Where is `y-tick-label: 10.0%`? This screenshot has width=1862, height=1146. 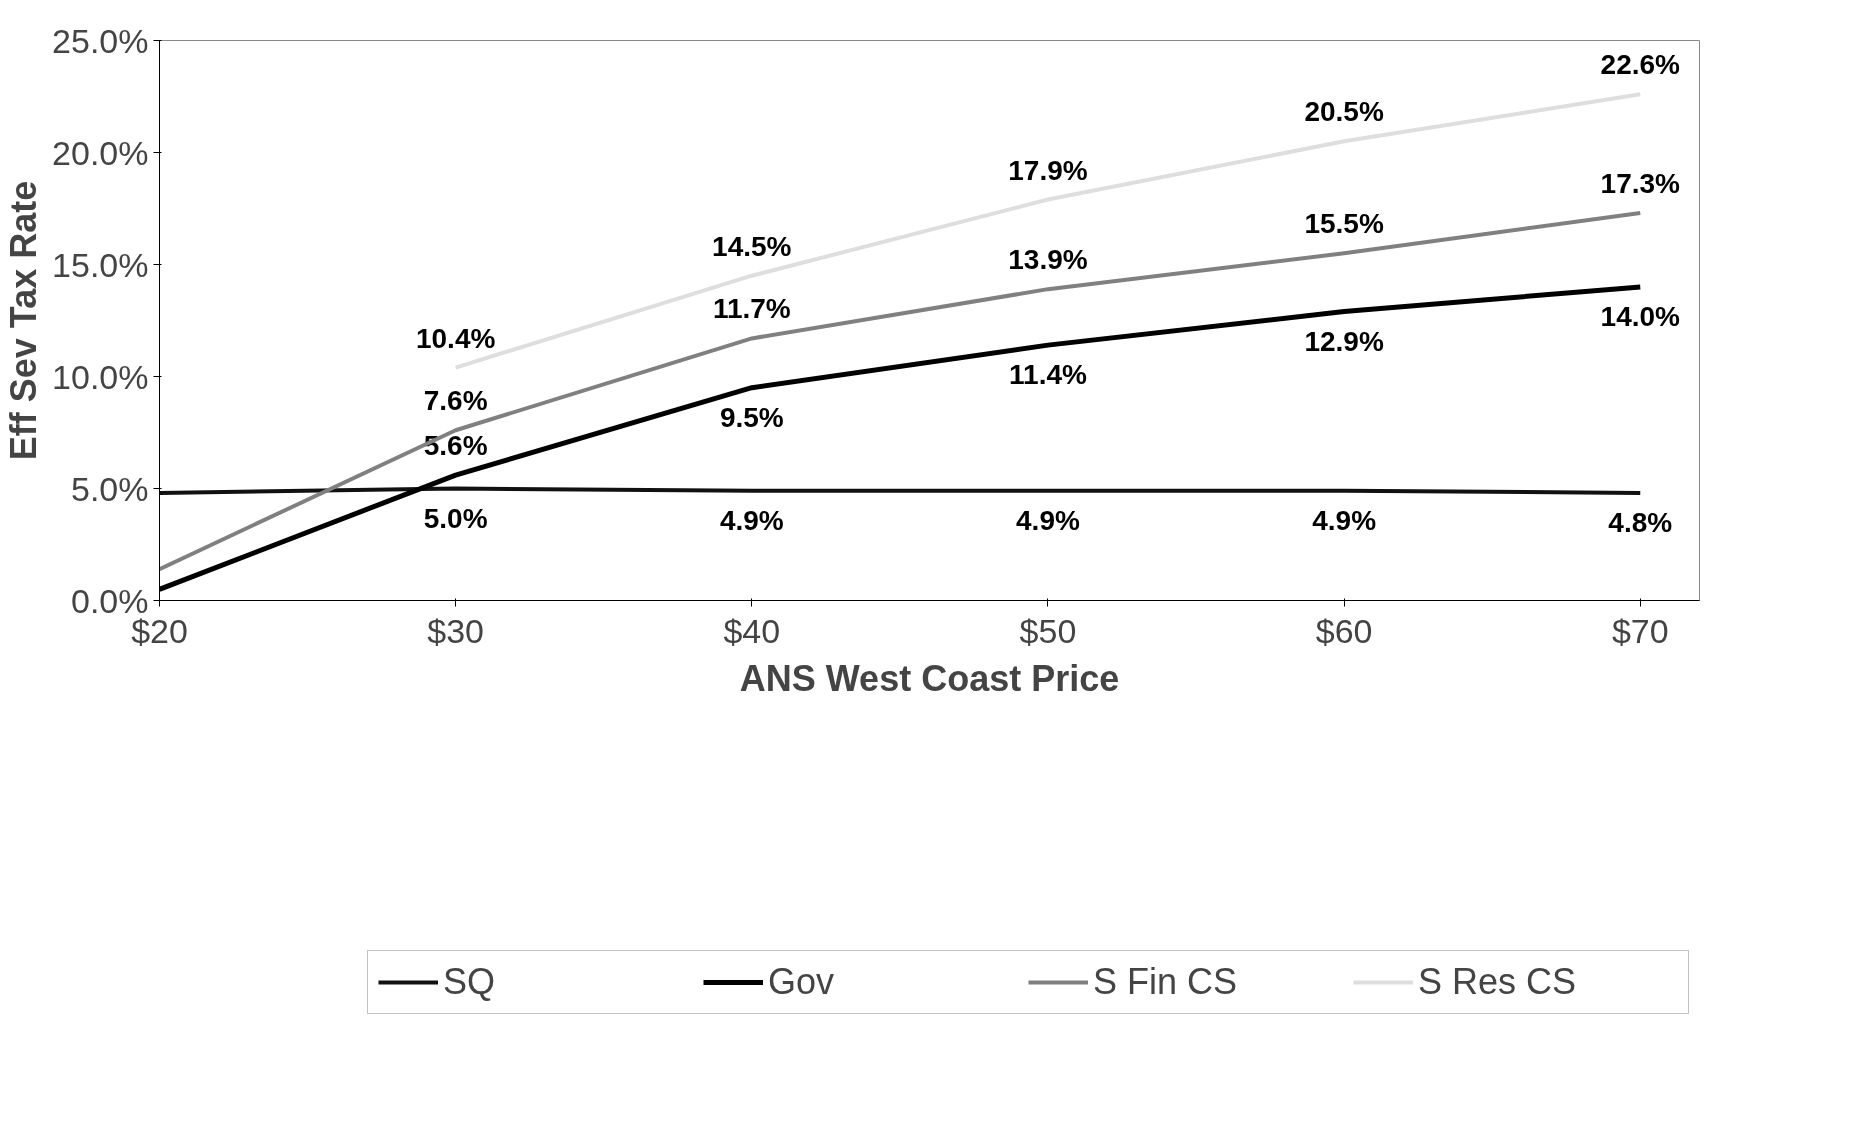 y-tick-label: 10.0% is located at coordinates (100, 376).